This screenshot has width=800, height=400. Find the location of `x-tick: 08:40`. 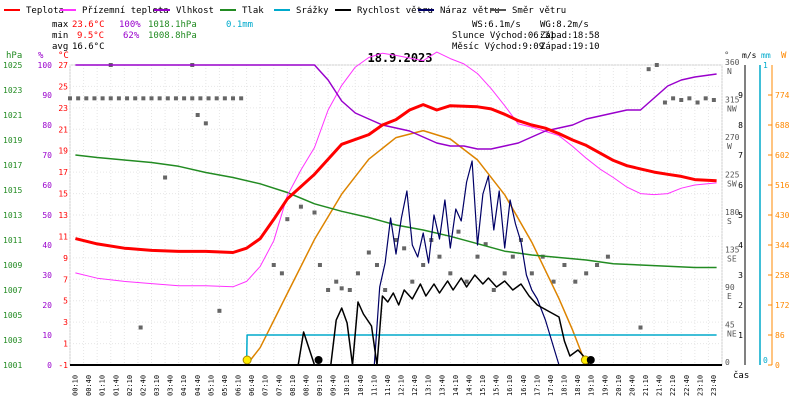

x-tick: 08:40 is located at coordinates (306, 385).